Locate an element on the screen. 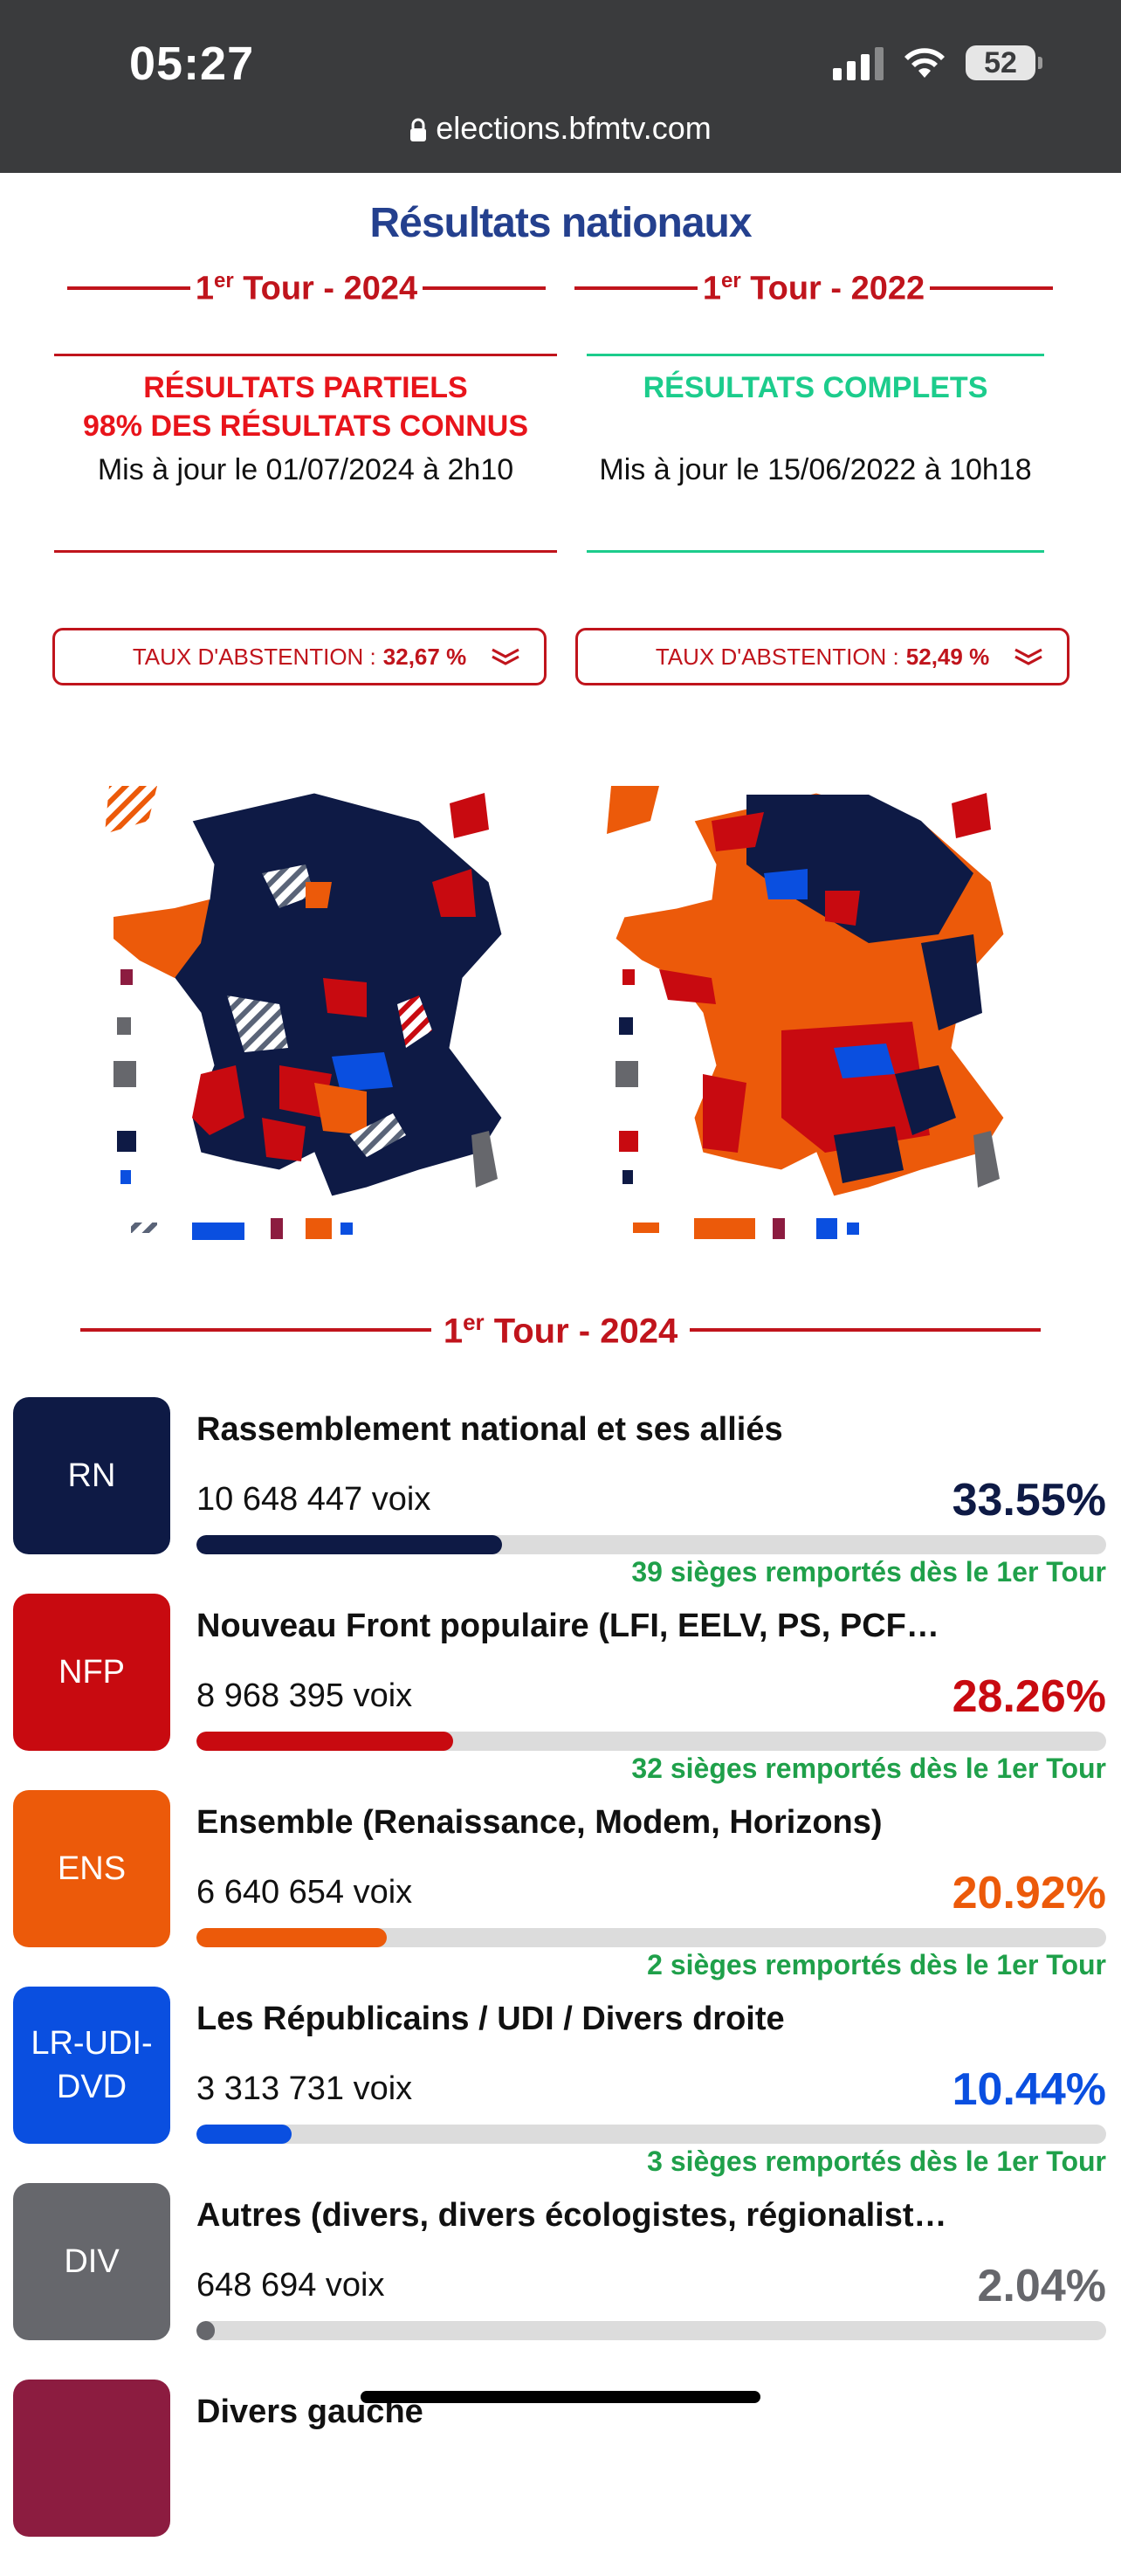 The height and width of the screenshot is (2576, 1121). wifi-icon is located at coordinates (924, 63).